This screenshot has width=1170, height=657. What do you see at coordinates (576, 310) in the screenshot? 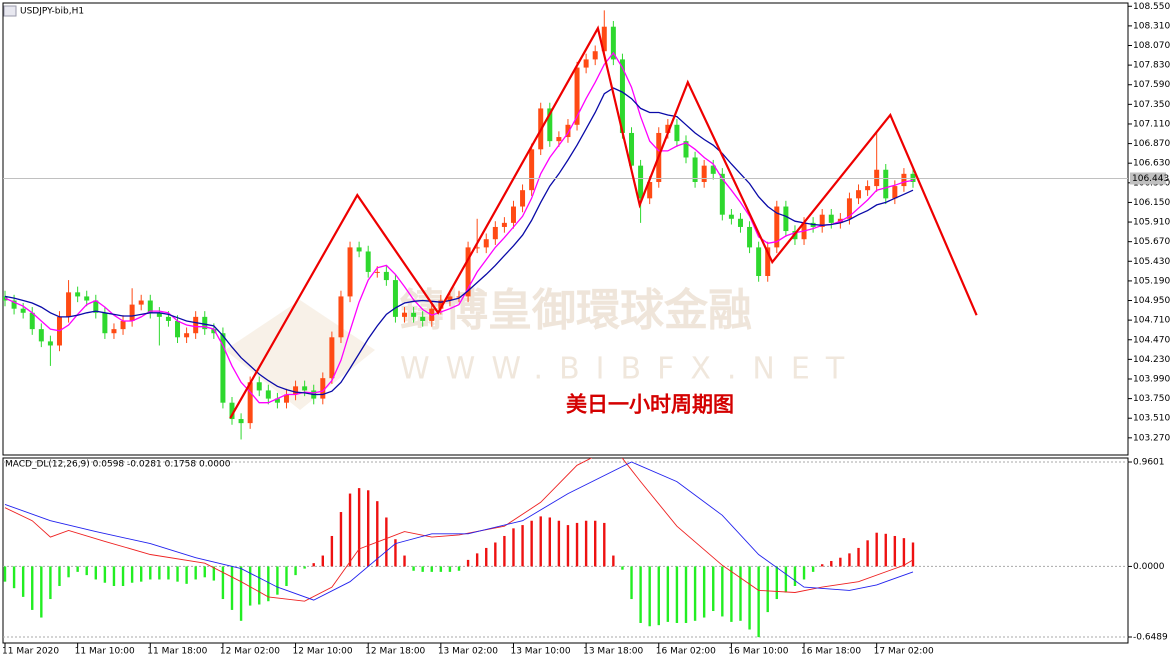
I see `watermark: 鑄博皇御環球金融` at bounding box center [576, 310].